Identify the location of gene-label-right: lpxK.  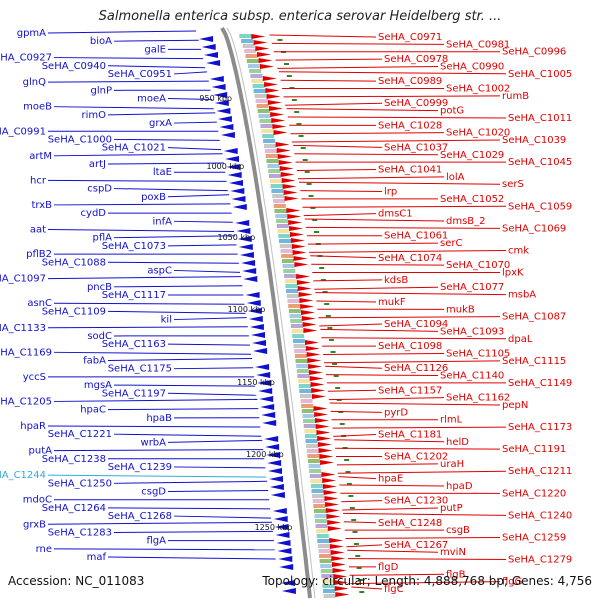
(513, 273).